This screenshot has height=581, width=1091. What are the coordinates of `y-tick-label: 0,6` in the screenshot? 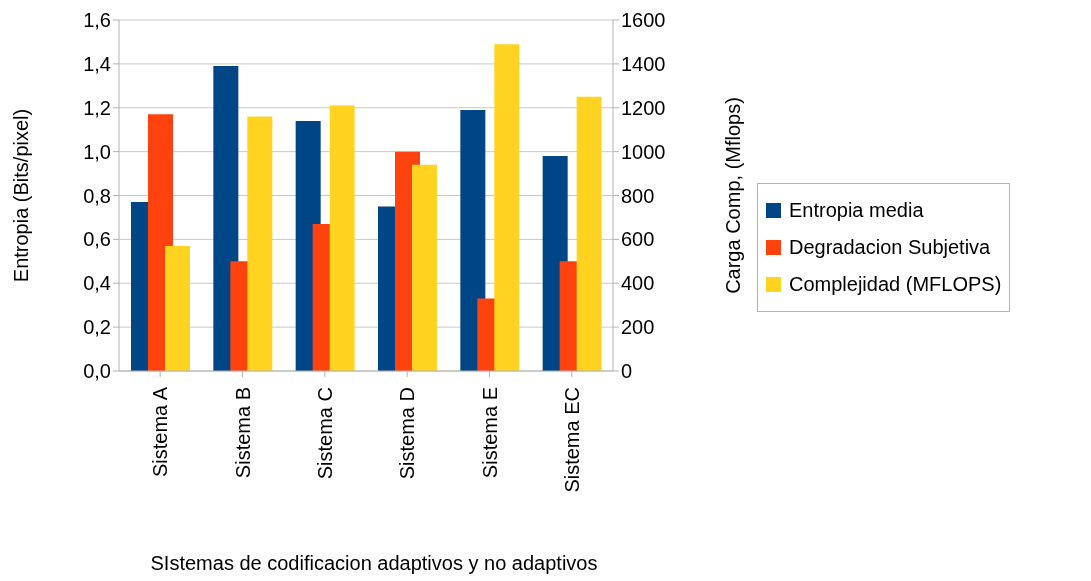 It's located at (97, 239).